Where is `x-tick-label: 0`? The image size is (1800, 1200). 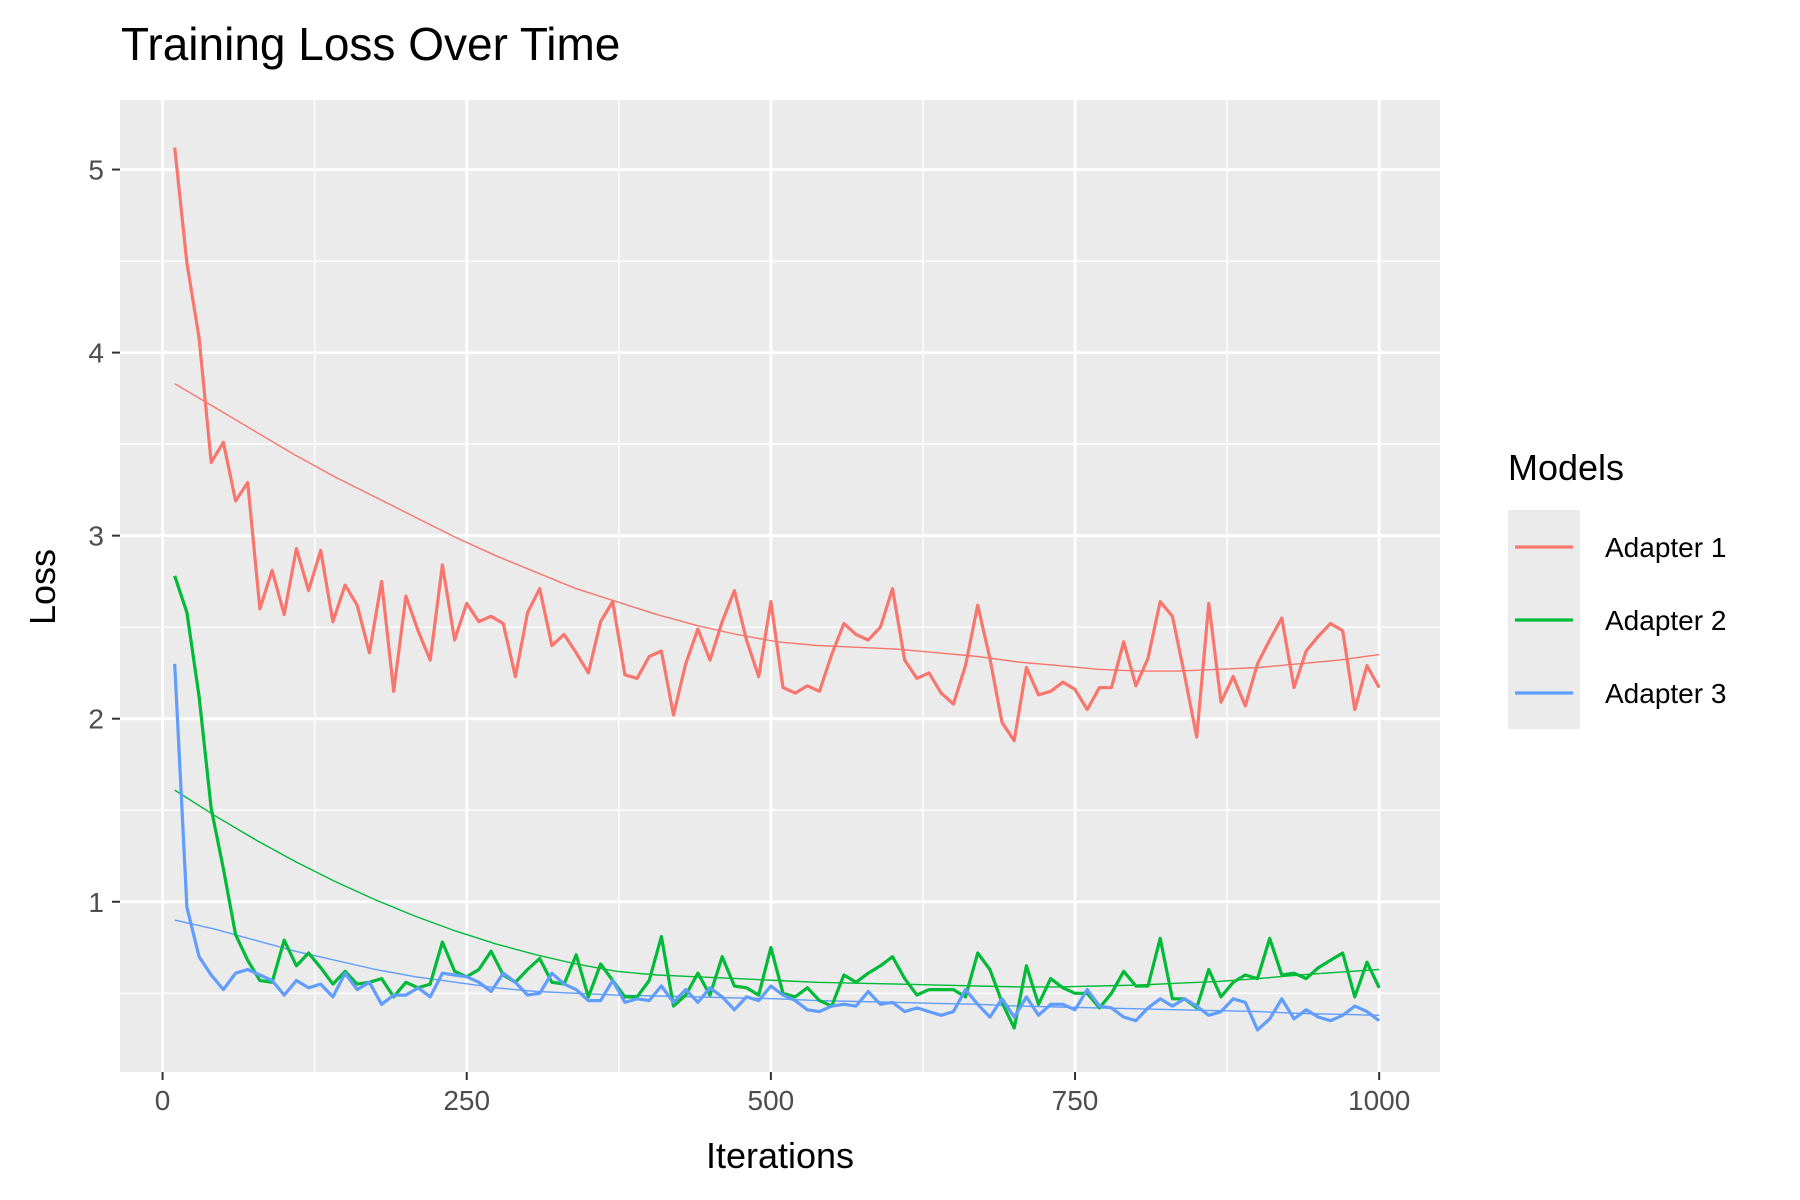 x-tick-label: 0 is located at coordinates (163, 1100).